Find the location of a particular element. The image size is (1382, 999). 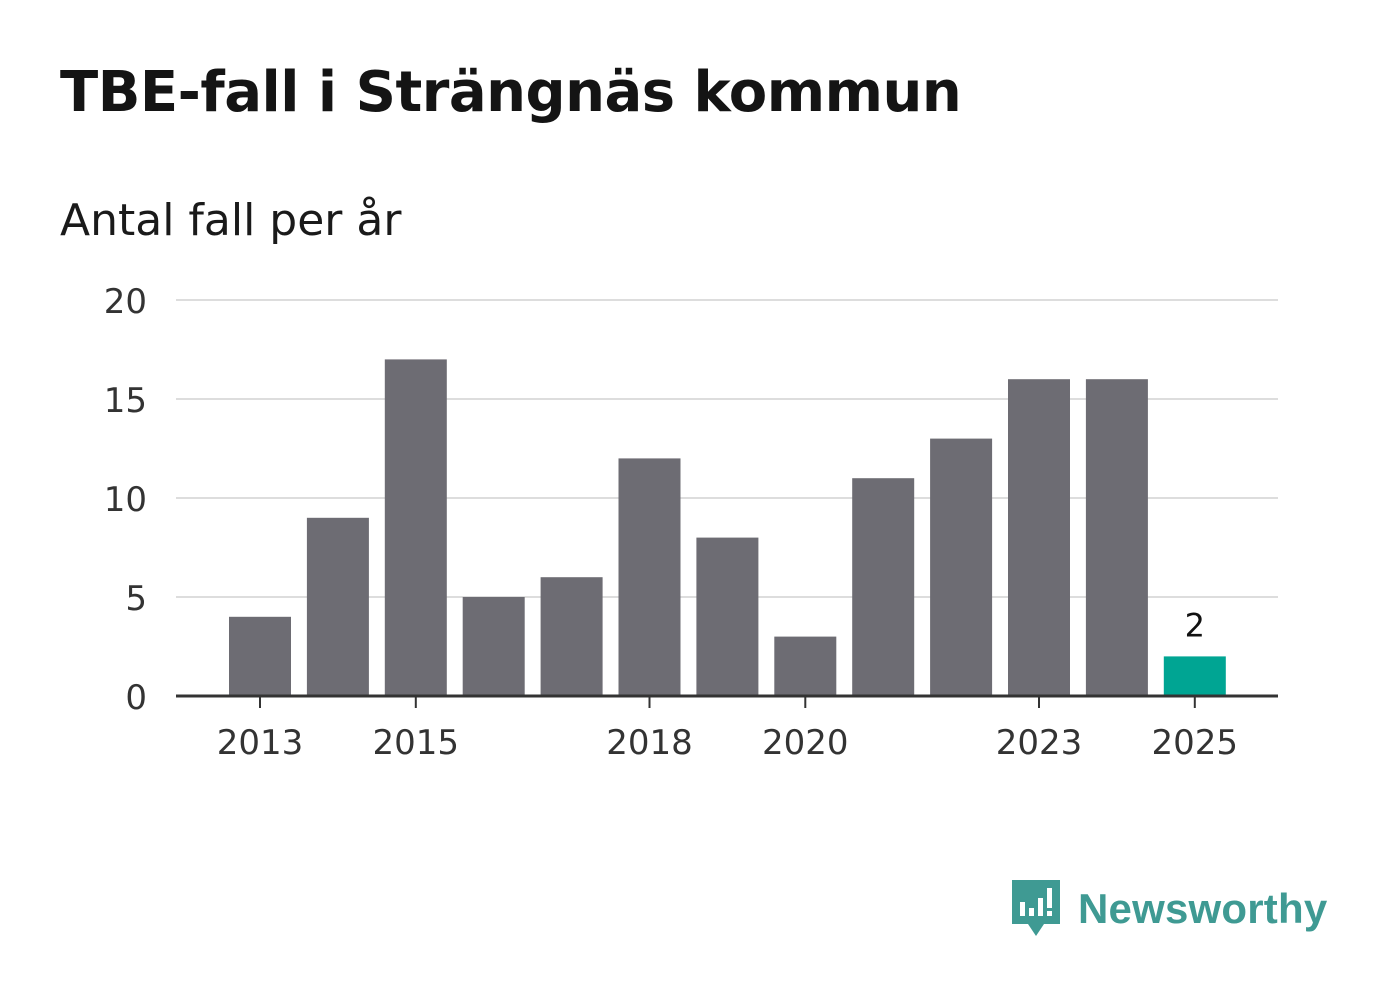

x-tick-label: 2023 is located at coordinates (1039, 743).